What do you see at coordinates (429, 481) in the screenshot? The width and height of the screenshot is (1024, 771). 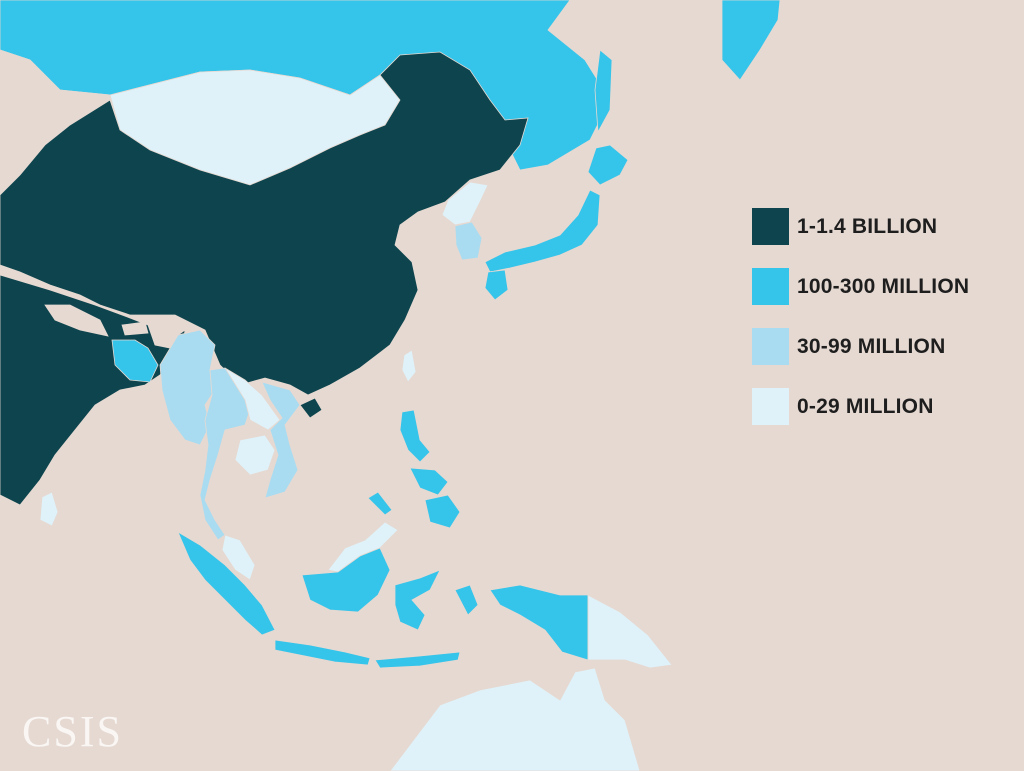 I see `region-philippines-visayas` at bounding box center [429, 481].